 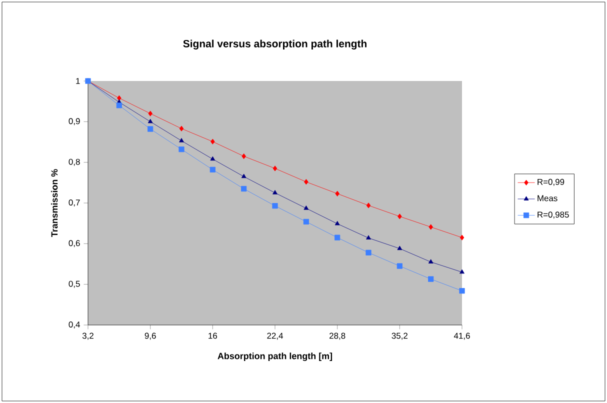 I want to click on y-tick-label: 0,8, so click(x=74, y=162).